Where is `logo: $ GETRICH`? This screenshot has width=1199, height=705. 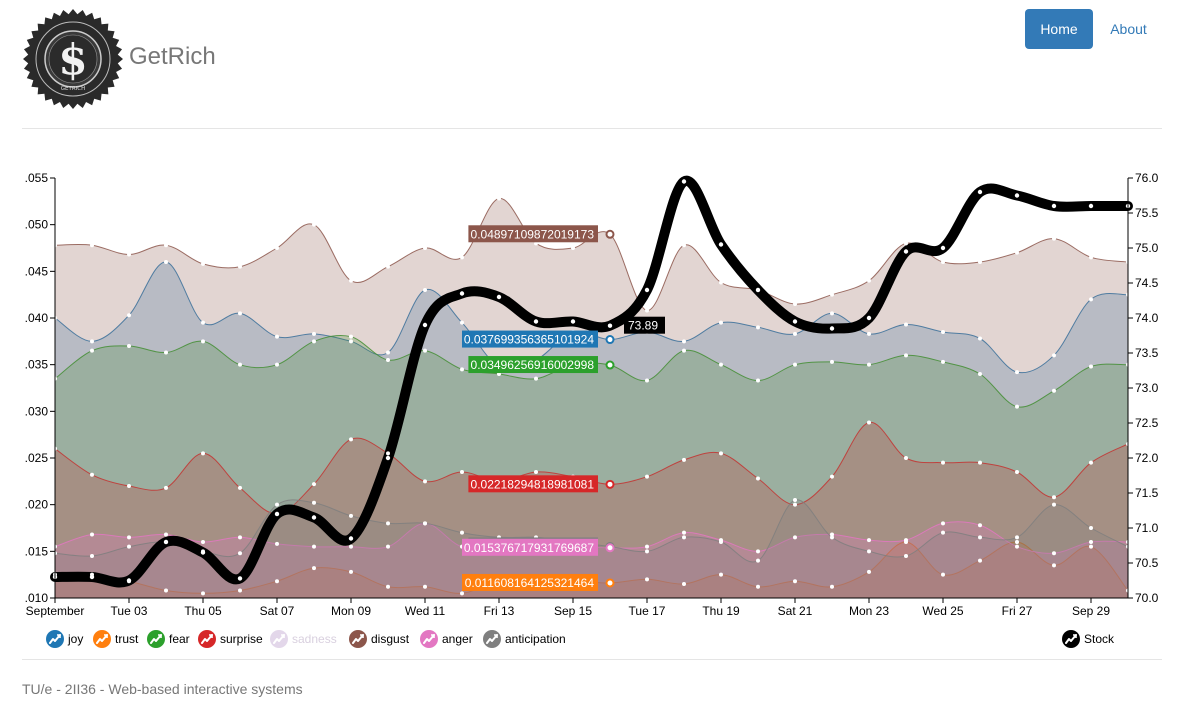 logo: $ GETRICH is located at coordinates (73, 59).